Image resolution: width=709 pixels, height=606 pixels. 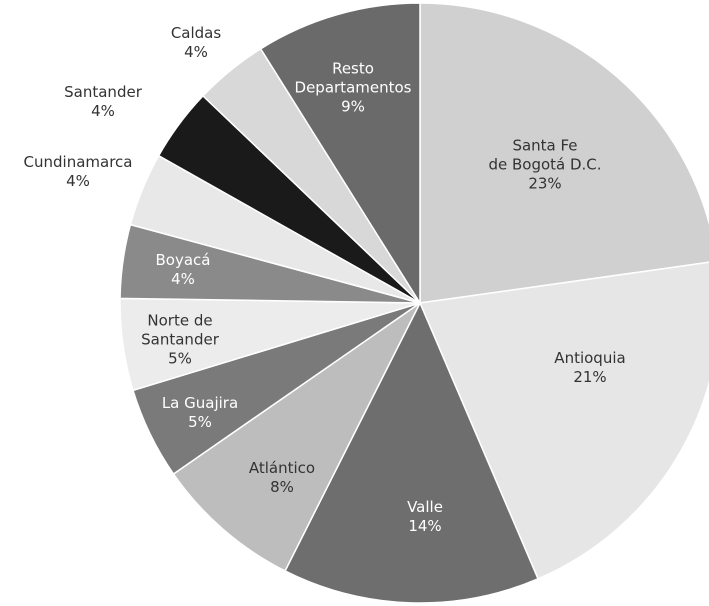 I want to click on value-label: 9%, so click(x=353, y=106).